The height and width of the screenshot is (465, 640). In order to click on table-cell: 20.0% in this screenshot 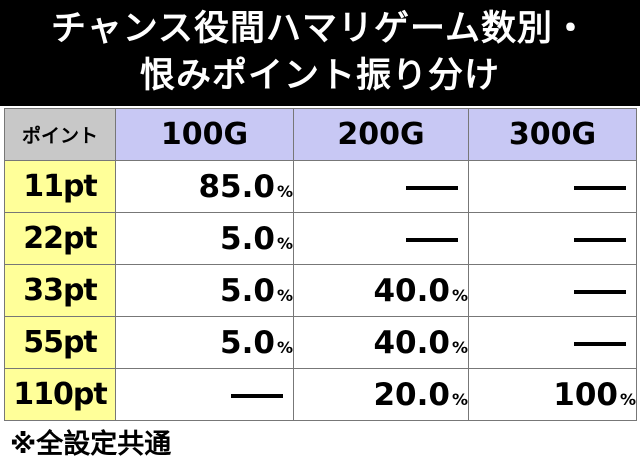, I will do `click(381, 394)`.